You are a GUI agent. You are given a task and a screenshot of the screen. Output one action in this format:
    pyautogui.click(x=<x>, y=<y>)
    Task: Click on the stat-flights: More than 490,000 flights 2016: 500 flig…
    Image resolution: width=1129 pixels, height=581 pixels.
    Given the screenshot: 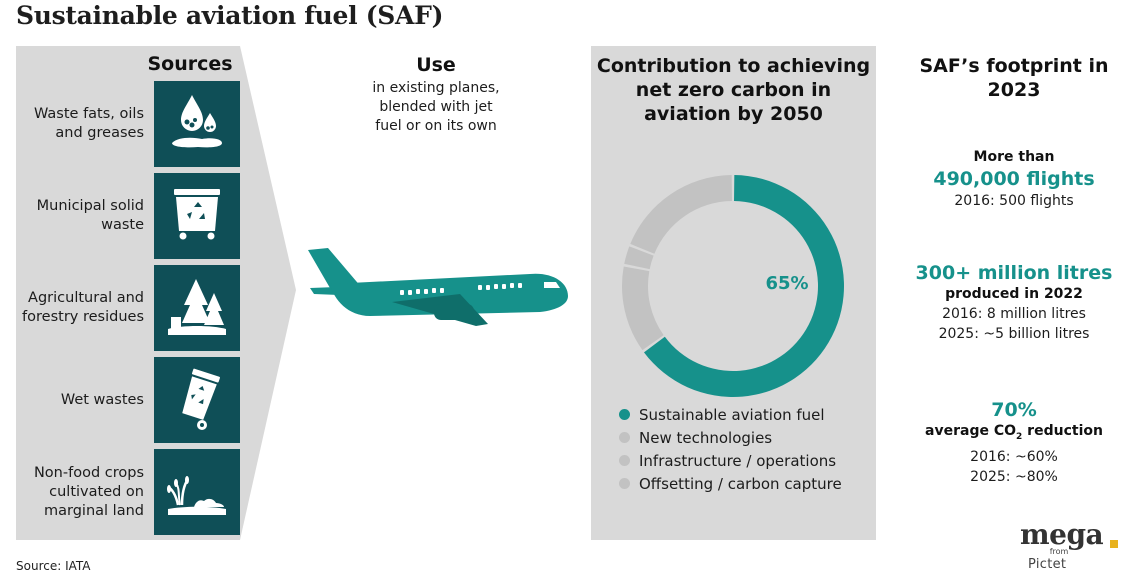 What is the action you would take?
    pyautogui.click(x=1014, y=179)
    